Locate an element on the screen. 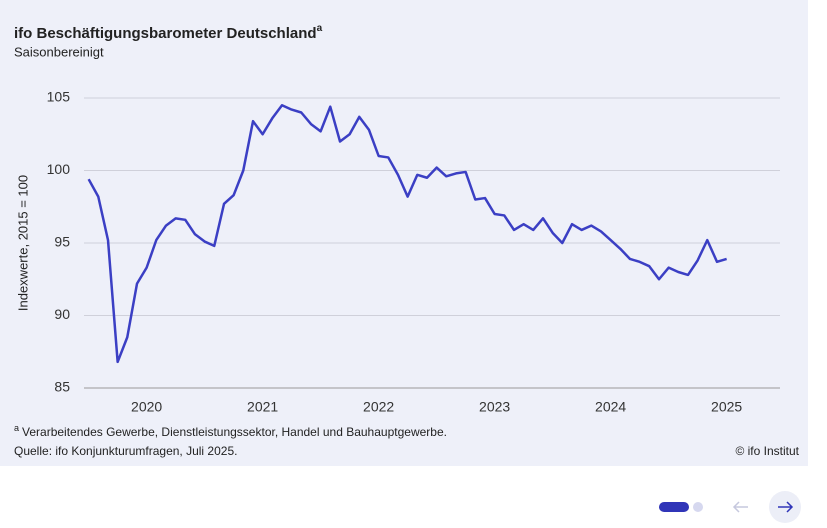 This screenshot has width=827, height=528. chart-title: ifo Beschäftigungsbarometer Deutschlanda is located at coordinates (168, 32).